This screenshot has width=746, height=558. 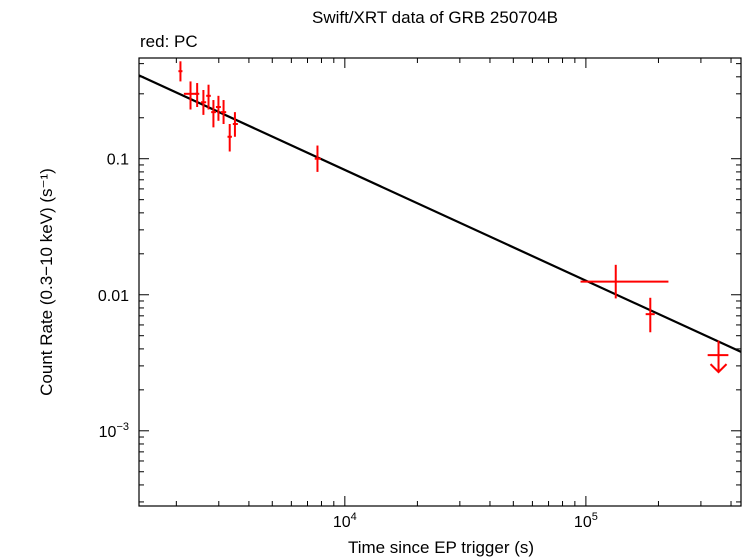 I want to click on chart-title: Swift/XRT data of GRB 250704B, so click(x=435, y=17).